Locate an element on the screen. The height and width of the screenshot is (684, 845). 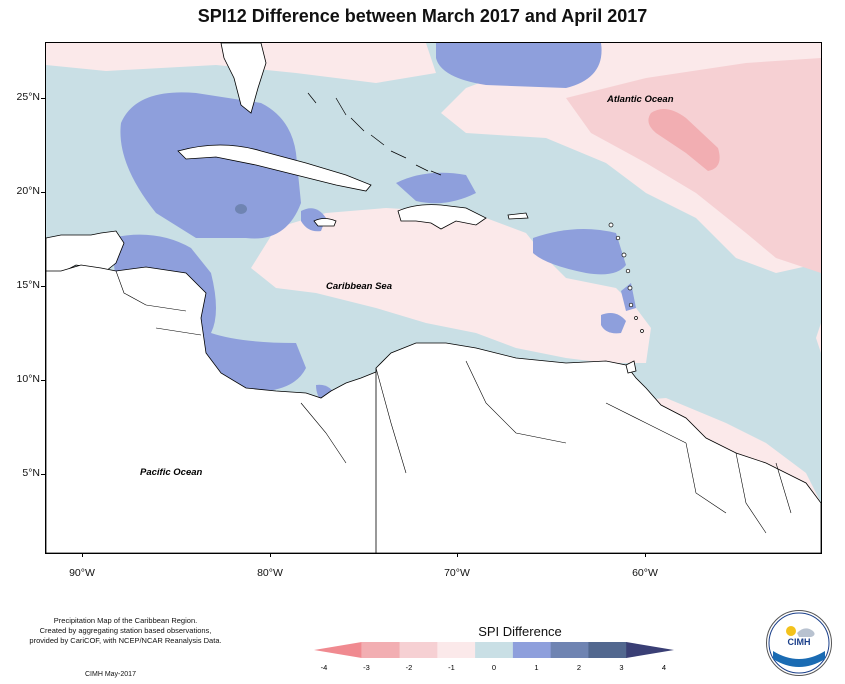
legend-tick-label: -3 is located at coordinates (366, 667).